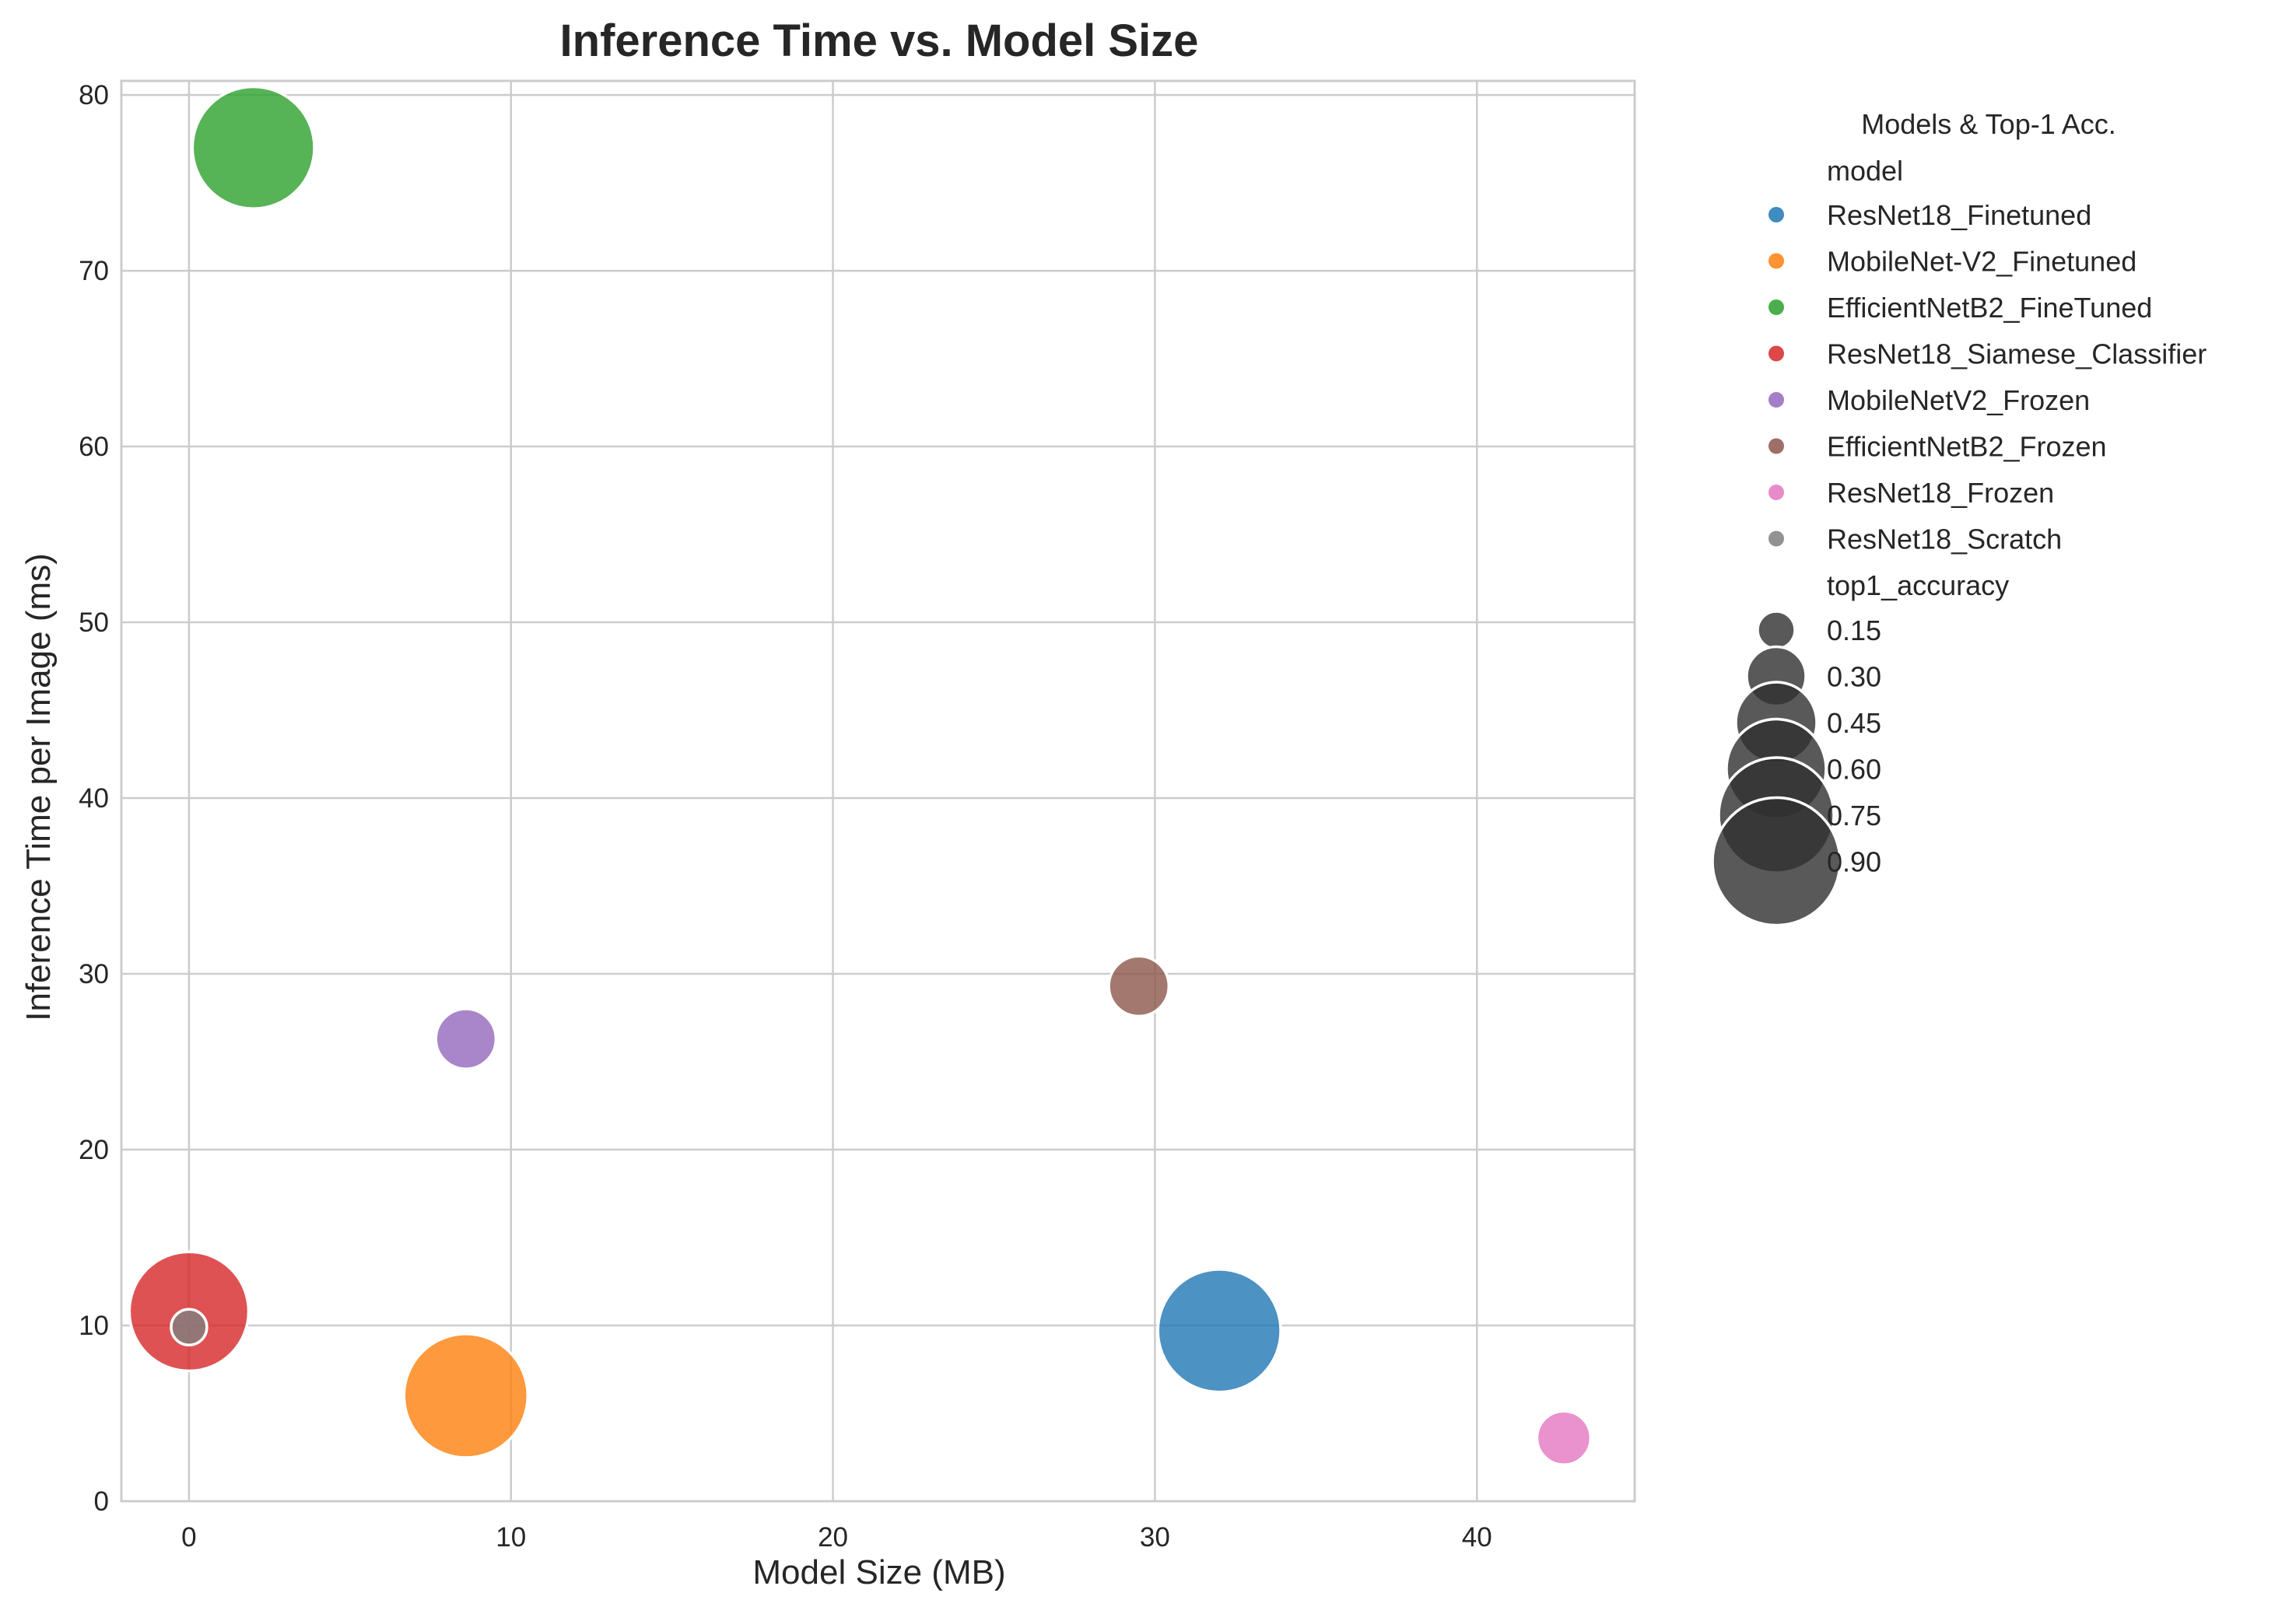 The height and width of the screenshot is (1614, 2296). I want to click on chart-title: Inference Time vs. Model Size, so click(880, 41).